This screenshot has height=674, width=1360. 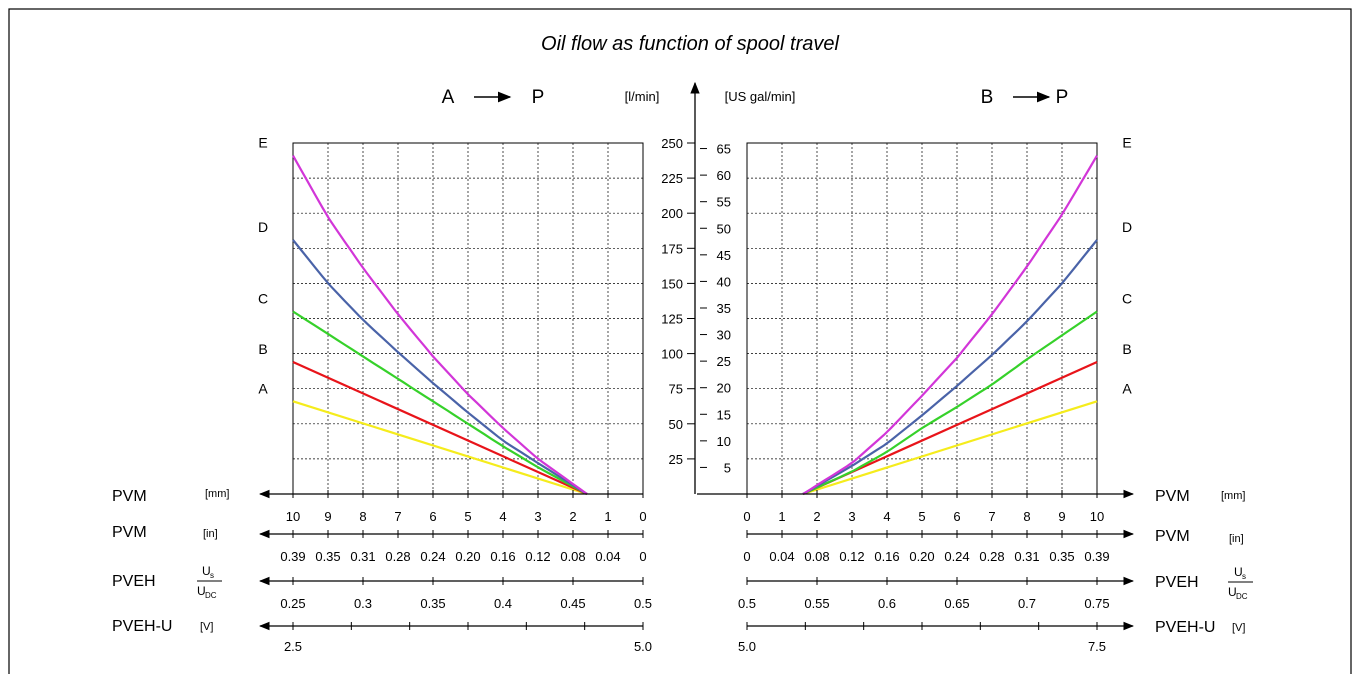 What do you see at coordinates (950, 402) in the screenshot?
I see `series-line-right-C` at bounding box center [950, 402].